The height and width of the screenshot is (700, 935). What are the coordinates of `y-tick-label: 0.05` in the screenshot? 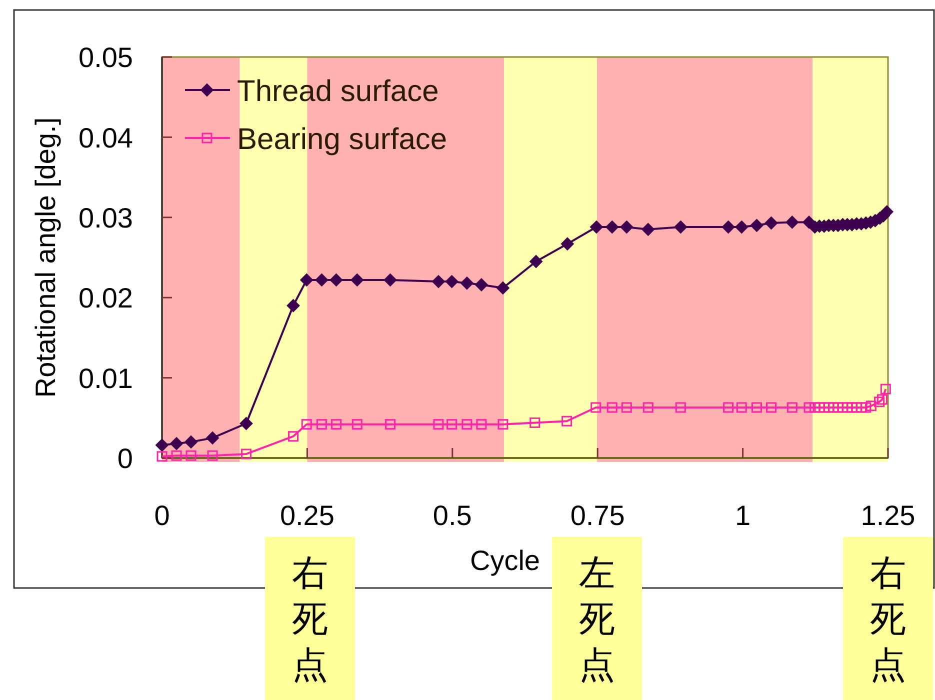 It's located at (105, 58).